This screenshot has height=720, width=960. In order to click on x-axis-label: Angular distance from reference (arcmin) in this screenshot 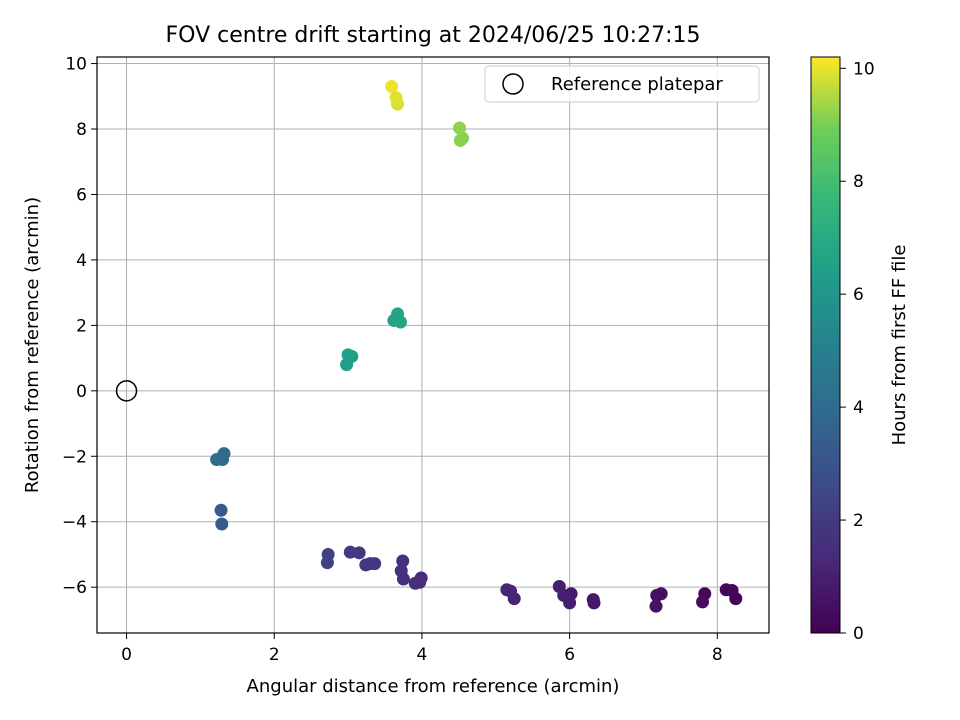, I will do `click(433, 686)`.